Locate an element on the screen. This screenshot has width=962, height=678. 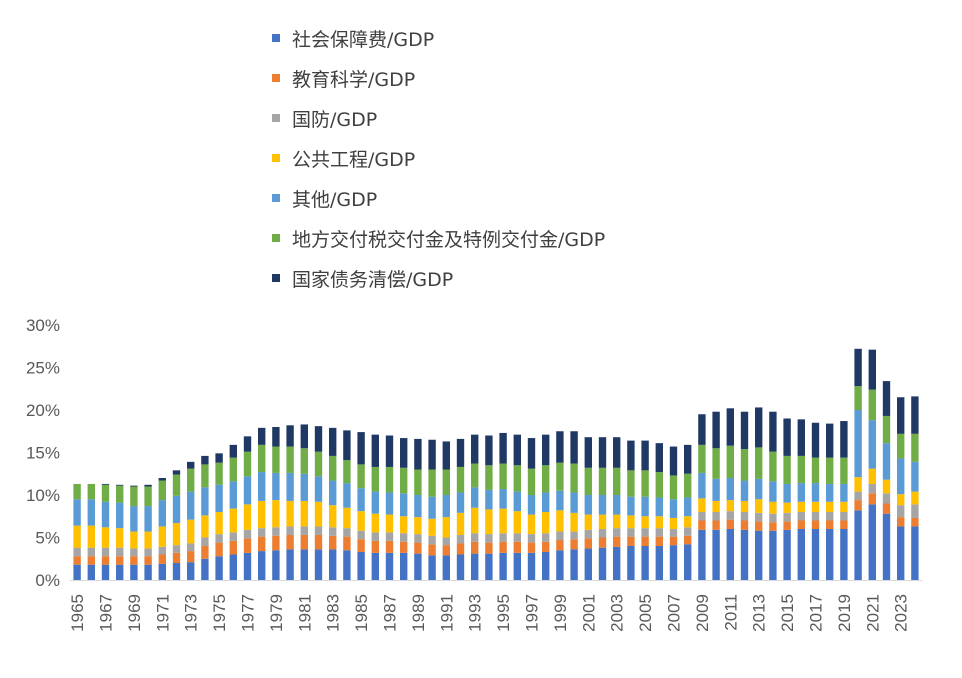
x-tick-label: 1981 is located at coordinates (304, 613).